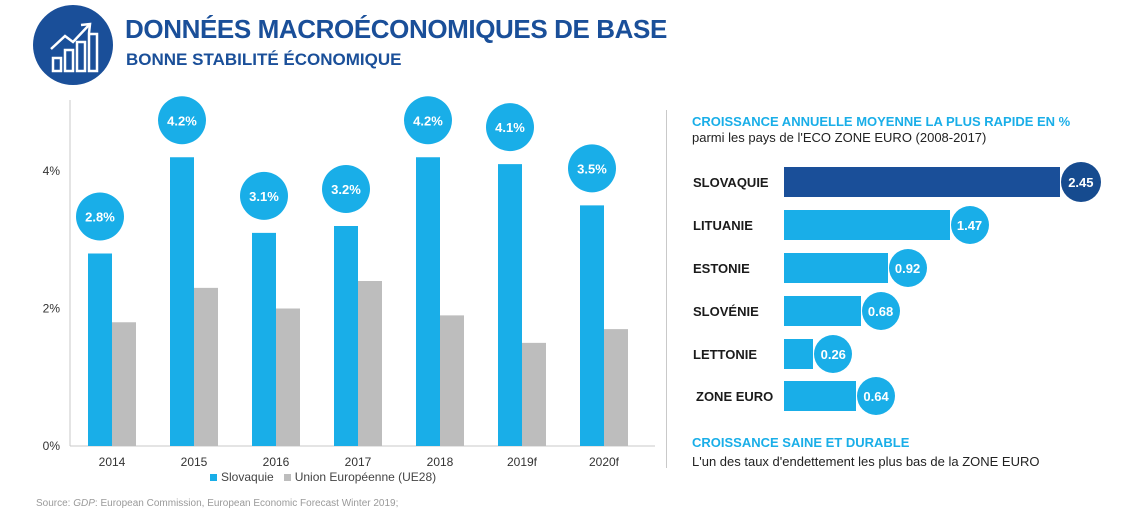 This screenshot has height=515, width=1128. Describe the element at coordinates (876, 396) in the screenshot. I see `ranking-value-bubble: 0.64` at that location.